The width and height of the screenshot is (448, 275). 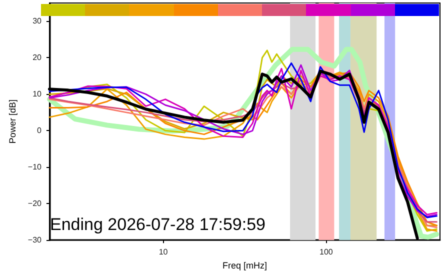 What do you see at coordinates (37, 21) in the screenshot?
I see `y-tick-label: 30` at bounding box center [37, 21].